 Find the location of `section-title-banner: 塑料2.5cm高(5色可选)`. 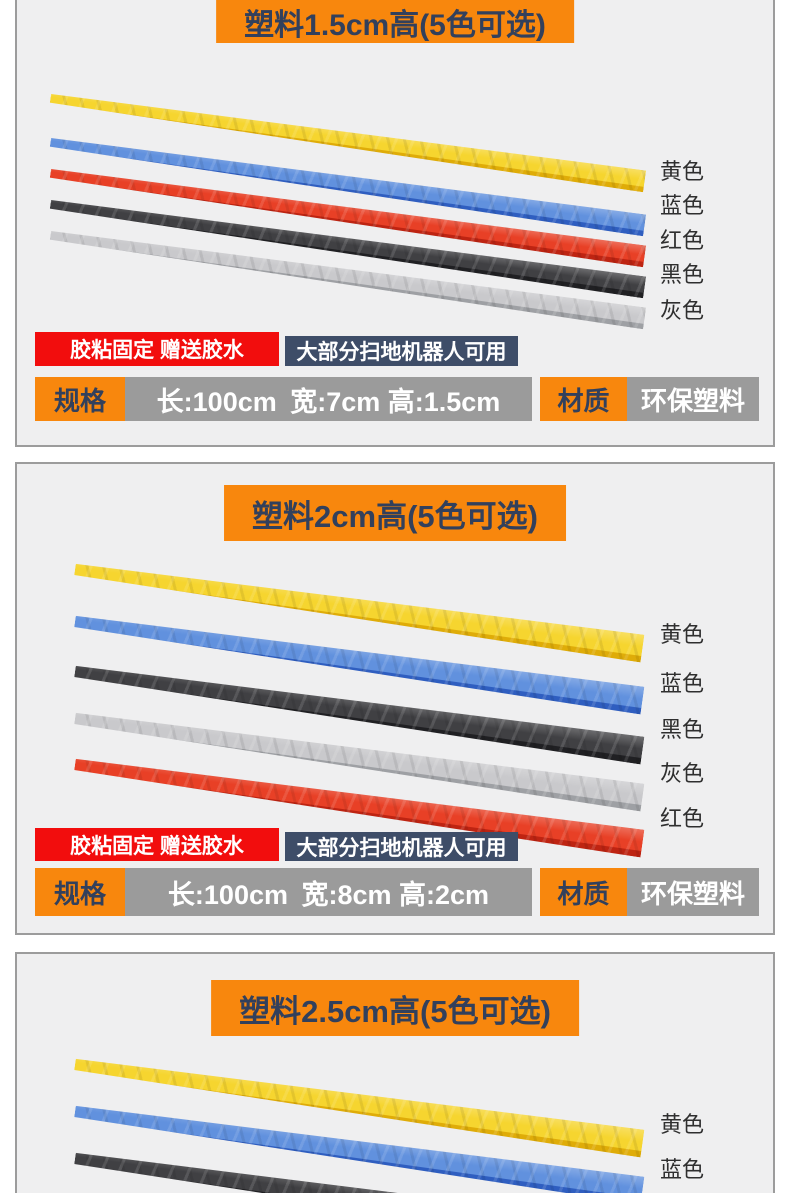

section-title-banner: 塑料2.5cm高(5色可选) is located at coordinates (395, 1008).